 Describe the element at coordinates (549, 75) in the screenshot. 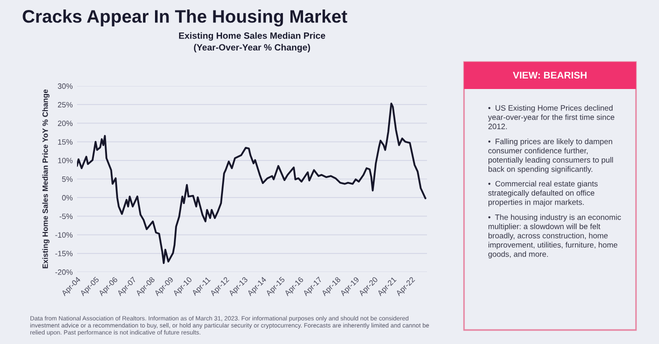

I see `text: VIEW: BEARISH` at that location.